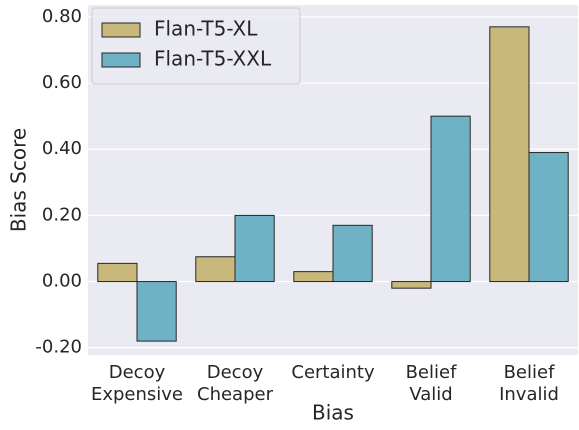 The height and width of the screenshot is (430, 579). I want to click on y-tick-label: 0.00, so click(62, 281).